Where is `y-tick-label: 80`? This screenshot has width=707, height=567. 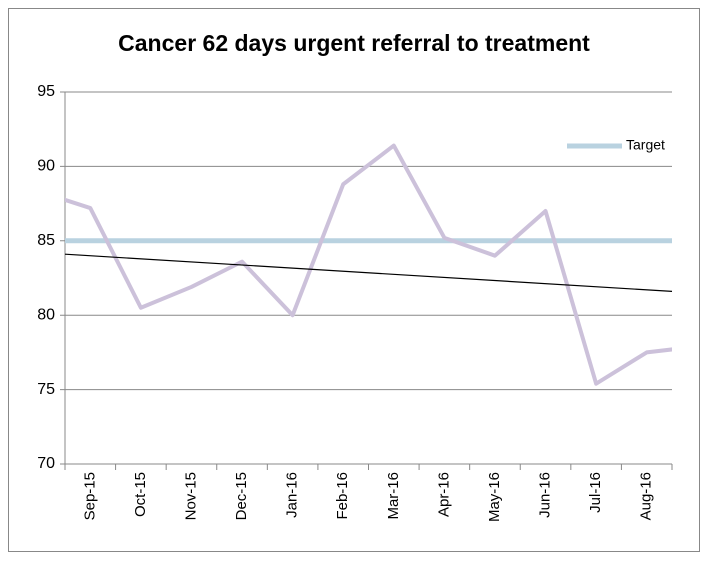
y-tick-label: 80 is located at coordinates (46, 314).